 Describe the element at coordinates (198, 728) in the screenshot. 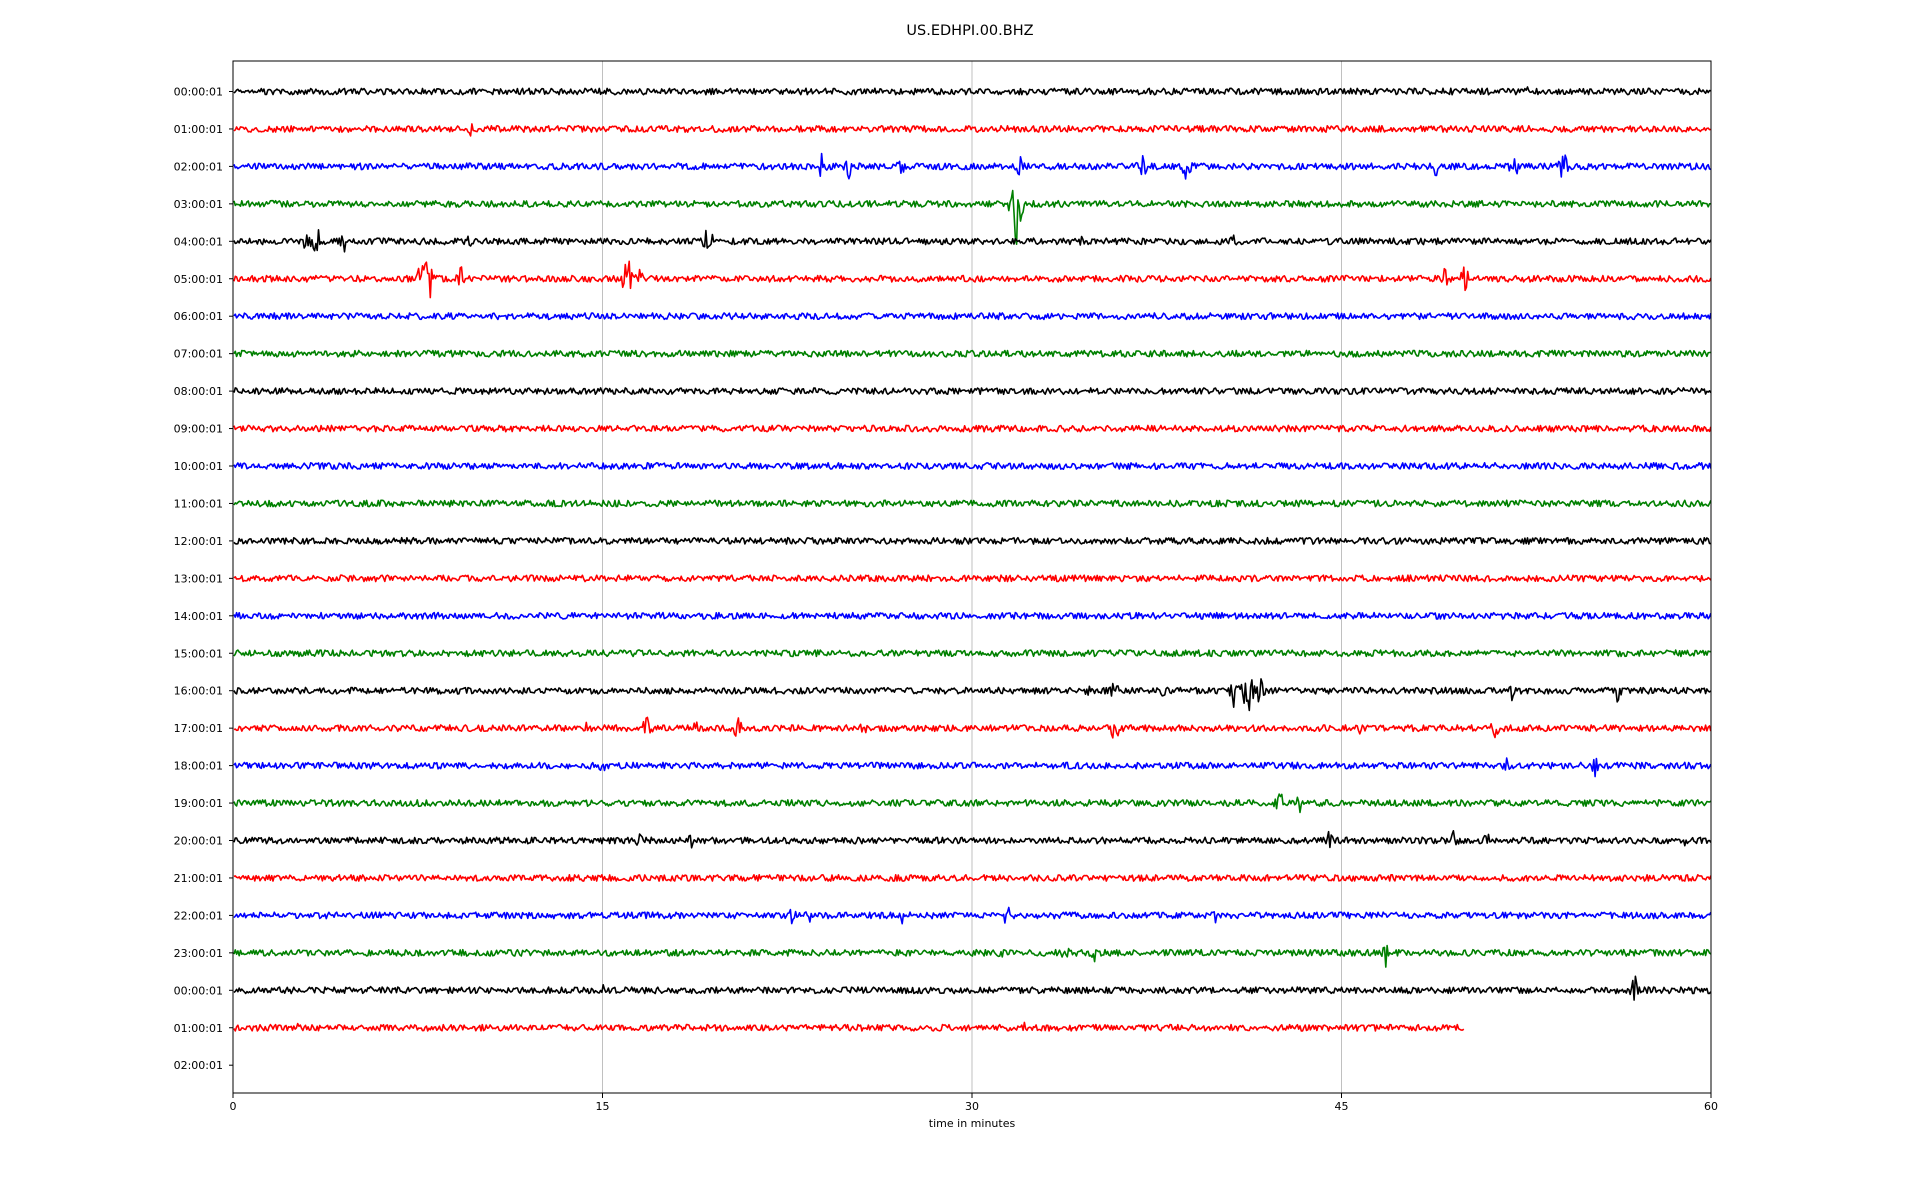

I see `y-tick-label: 17:00:01` at that location.